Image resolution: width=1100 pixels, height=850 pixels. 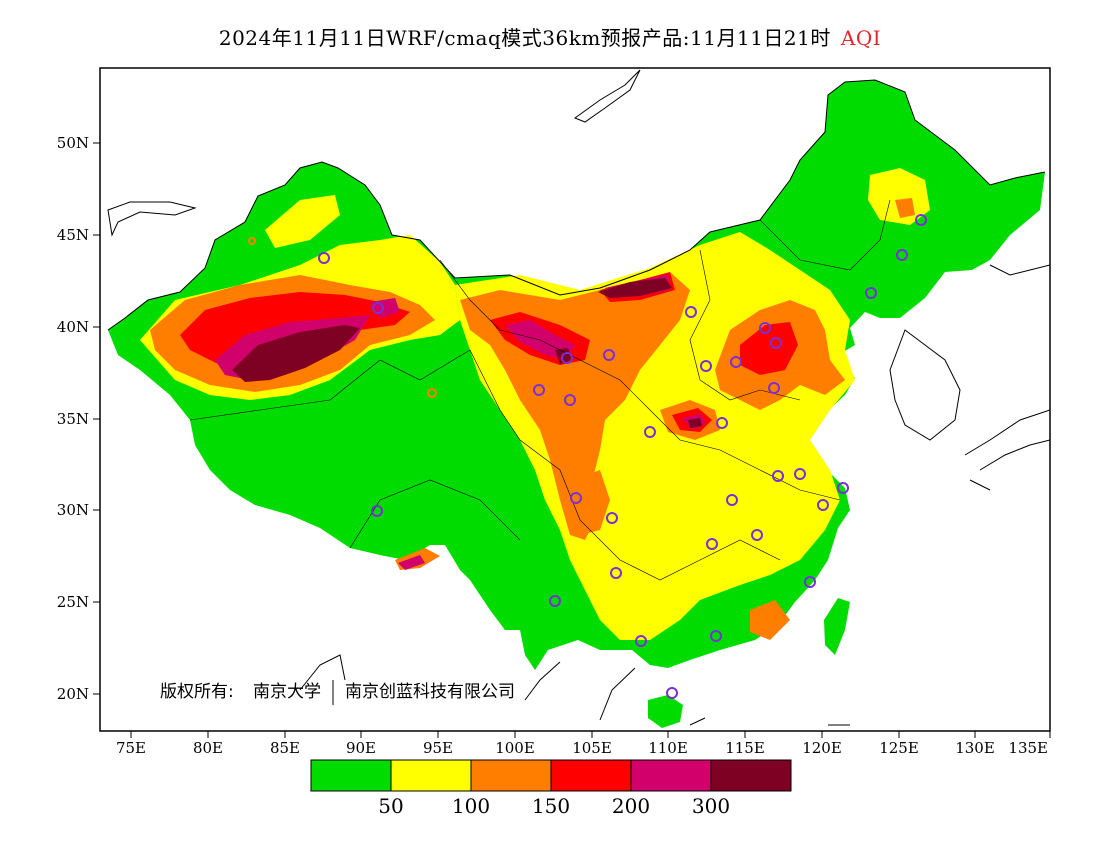 I want to click on lon-tick-label: 135E, so click(x=1028, y=748).